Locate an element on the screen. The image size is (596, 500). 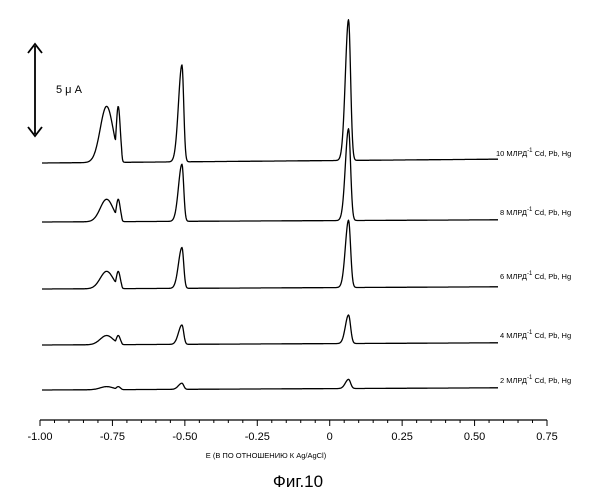
x-tick-label: 0.50 is located at coordinates (474, 437).